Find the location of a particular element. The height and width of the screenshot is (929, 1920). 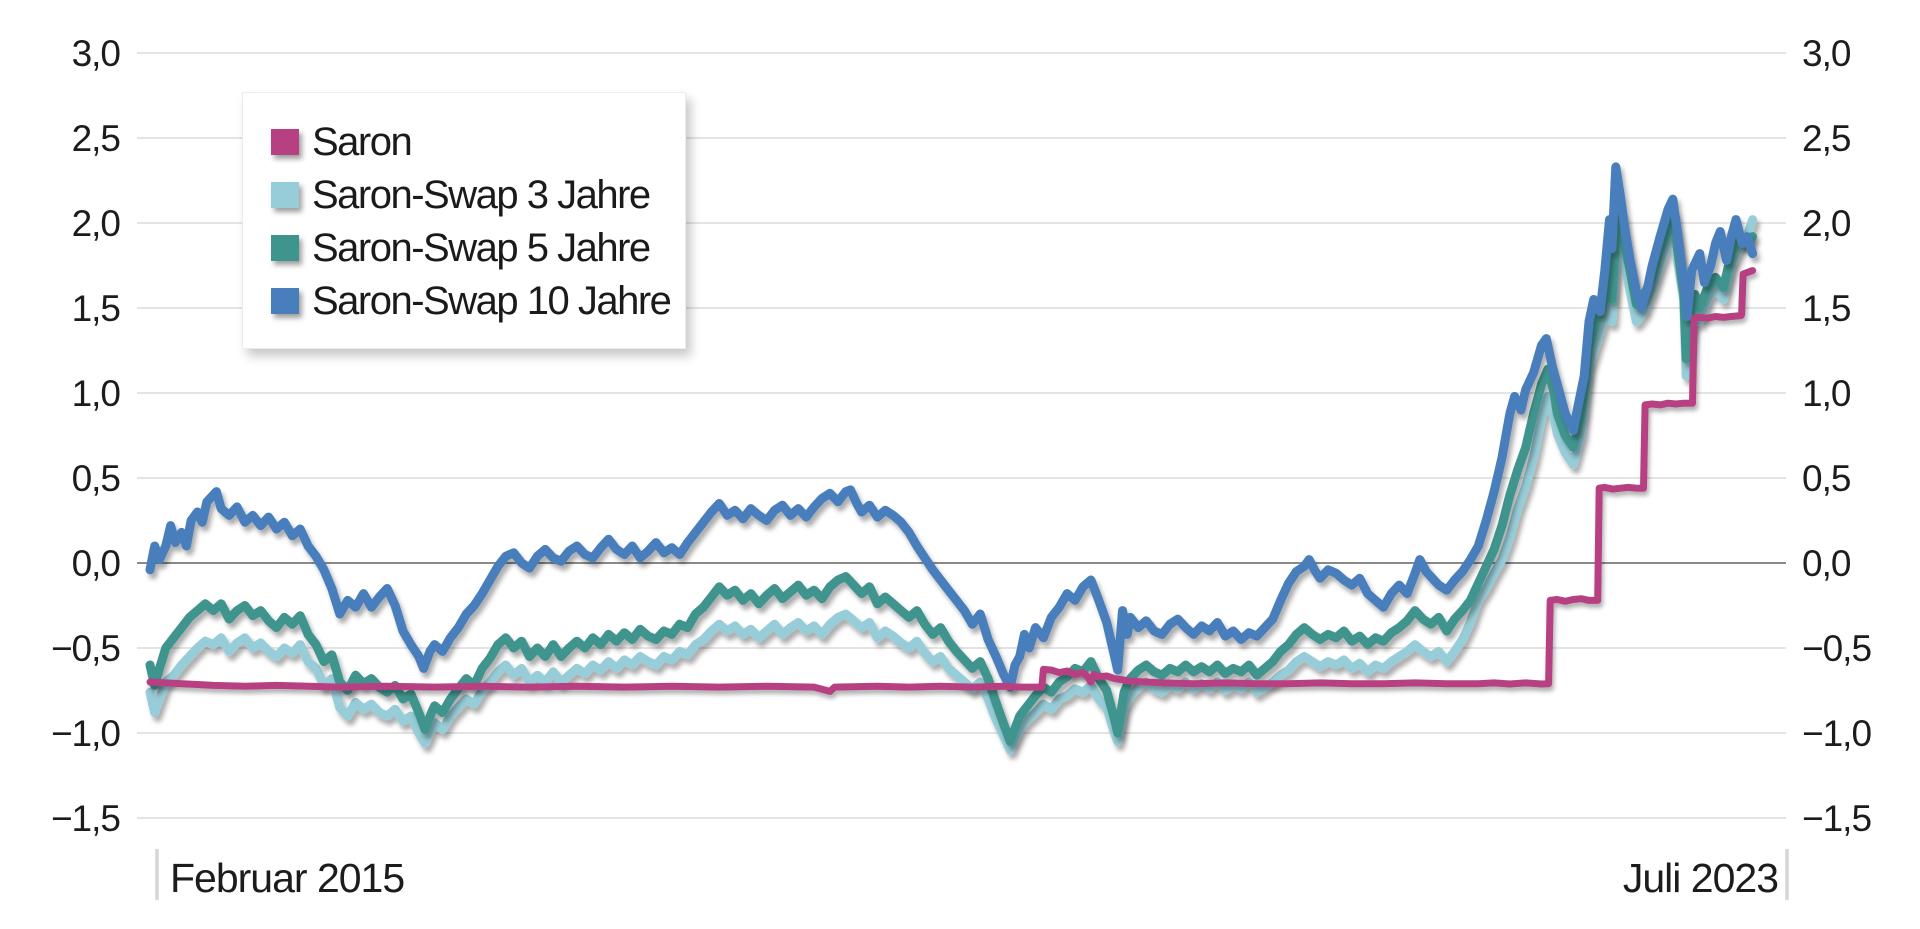

x-axis-label-end: Juli 2023 is located at coordinates (1700, 878).